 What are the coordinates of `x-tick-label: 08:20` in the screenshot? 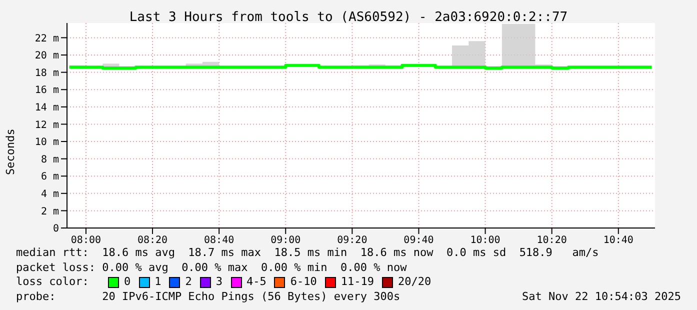 It's located at (152, 240).